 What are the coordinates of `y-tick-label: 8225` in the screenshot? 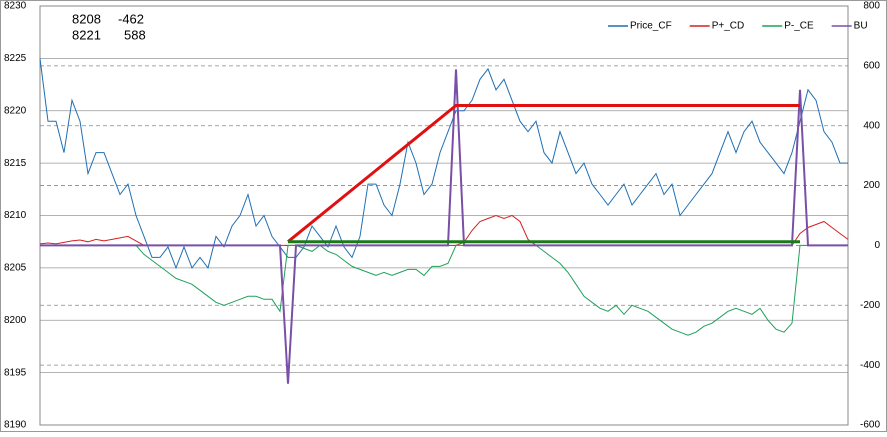 It's located at (15, 58).